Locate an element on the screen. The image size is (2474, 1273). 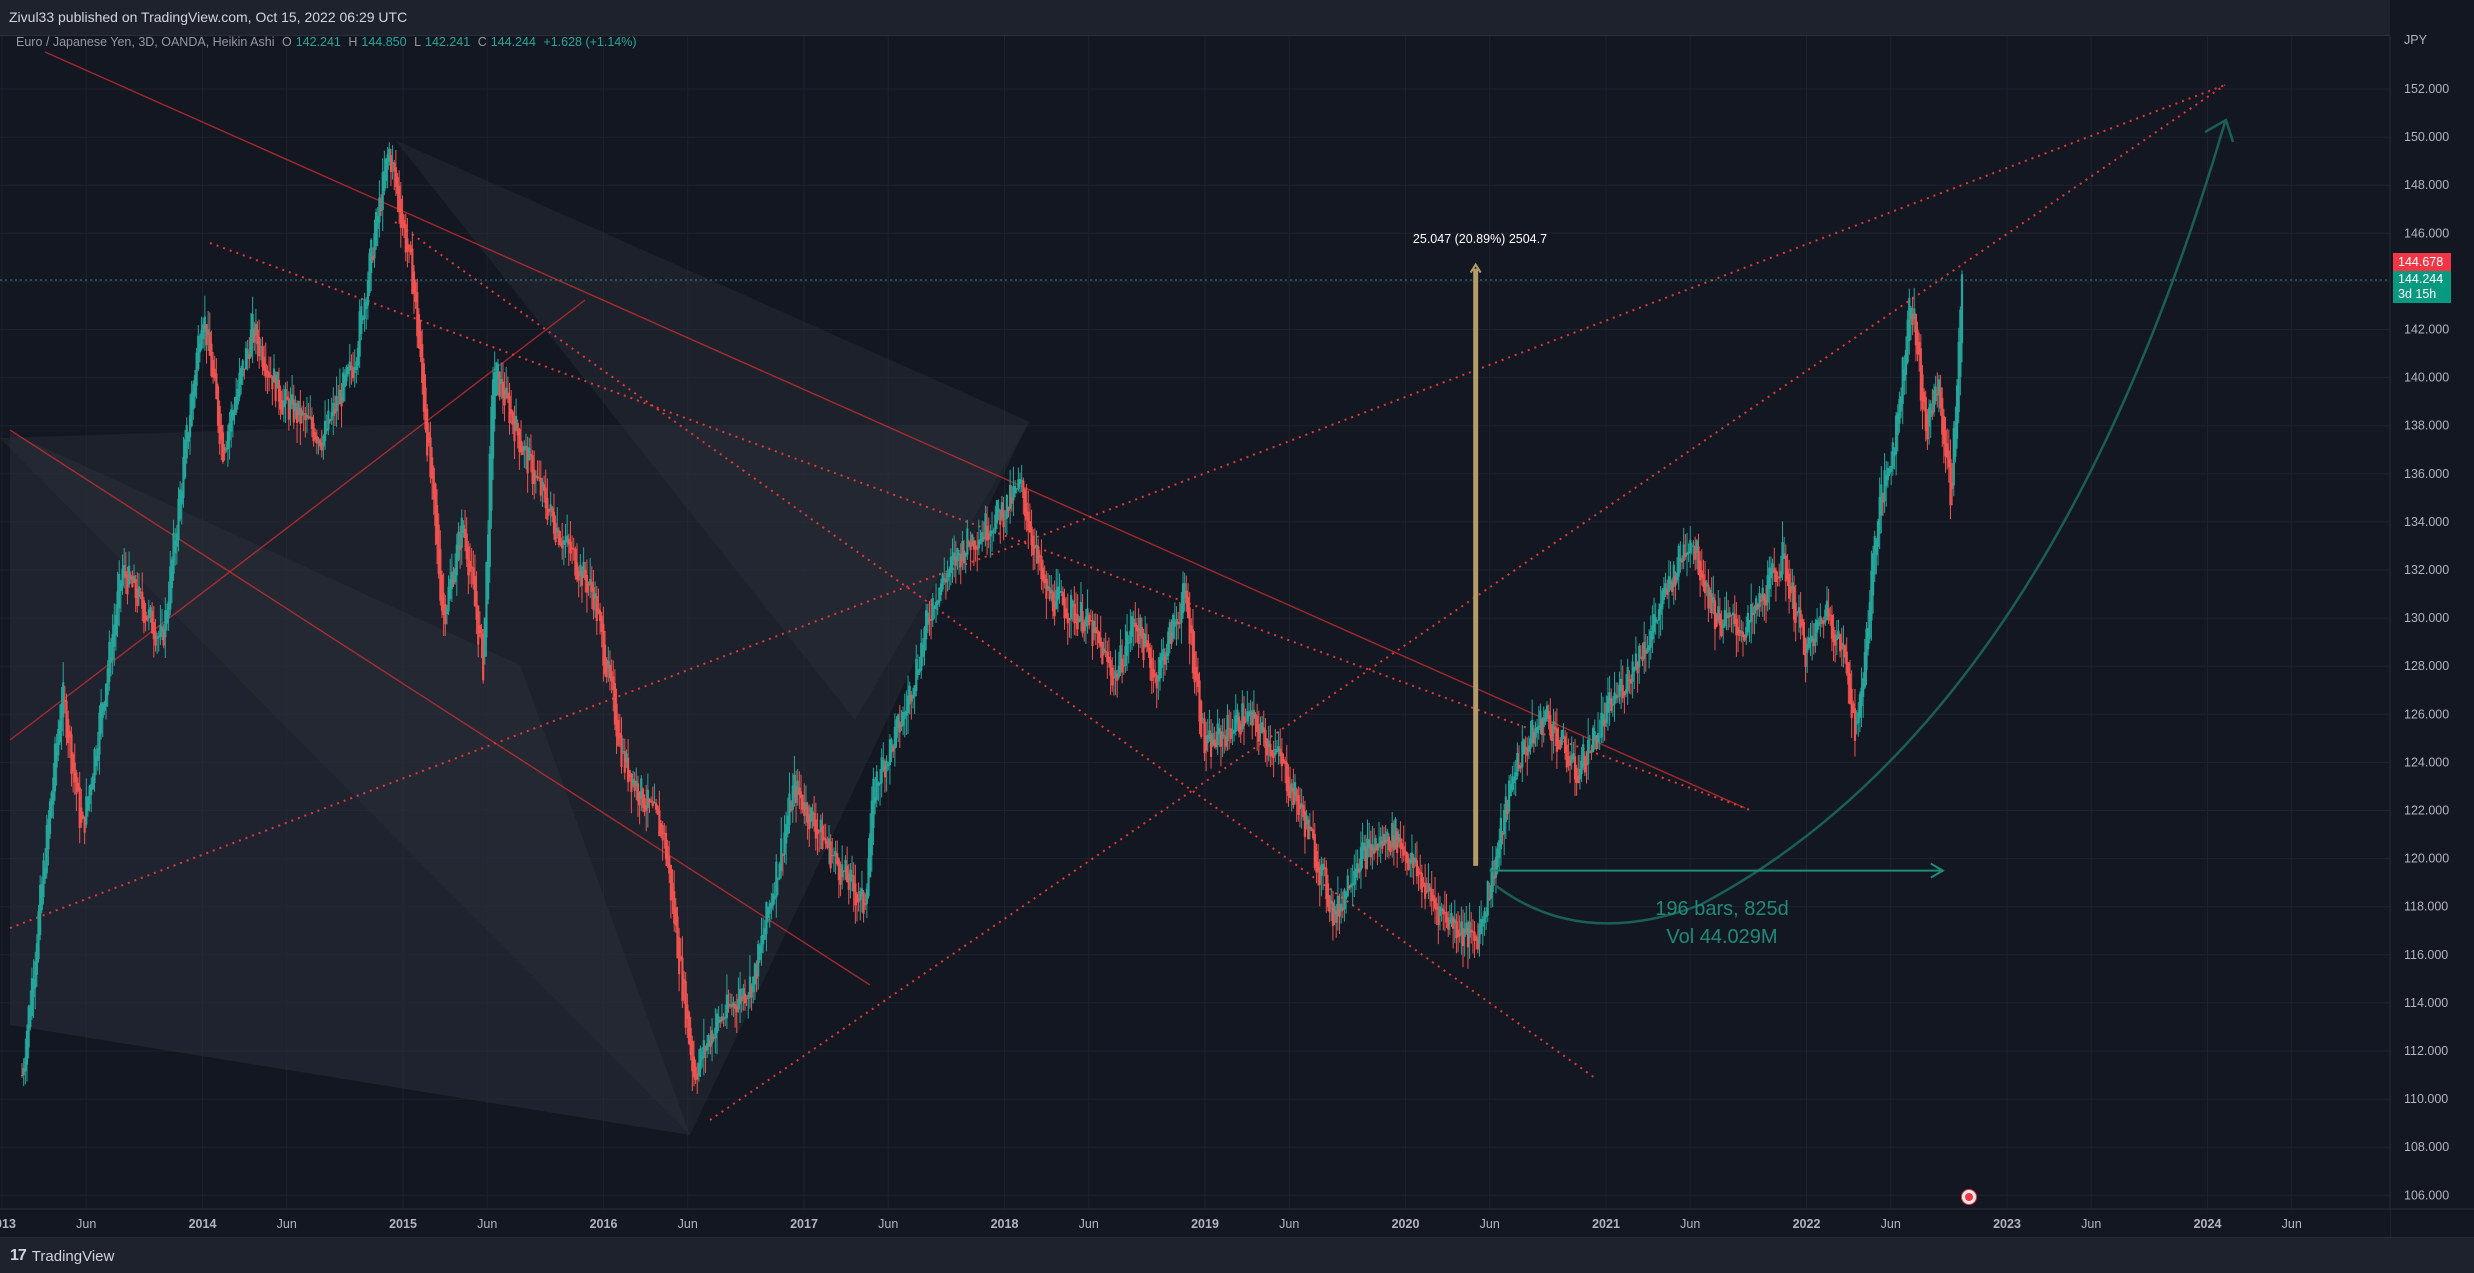
shaded-triangle-pattern is located at coordinates (712, 430).